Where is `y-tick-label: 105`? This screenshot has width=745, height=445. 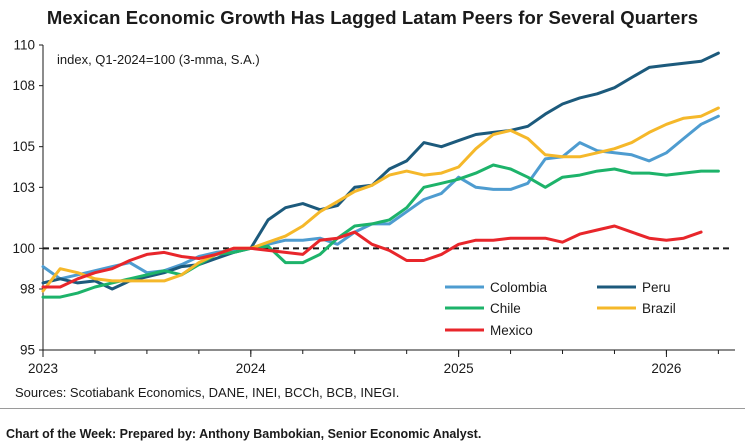 y-tick-label: 105 is located at coordinates (23, 146).